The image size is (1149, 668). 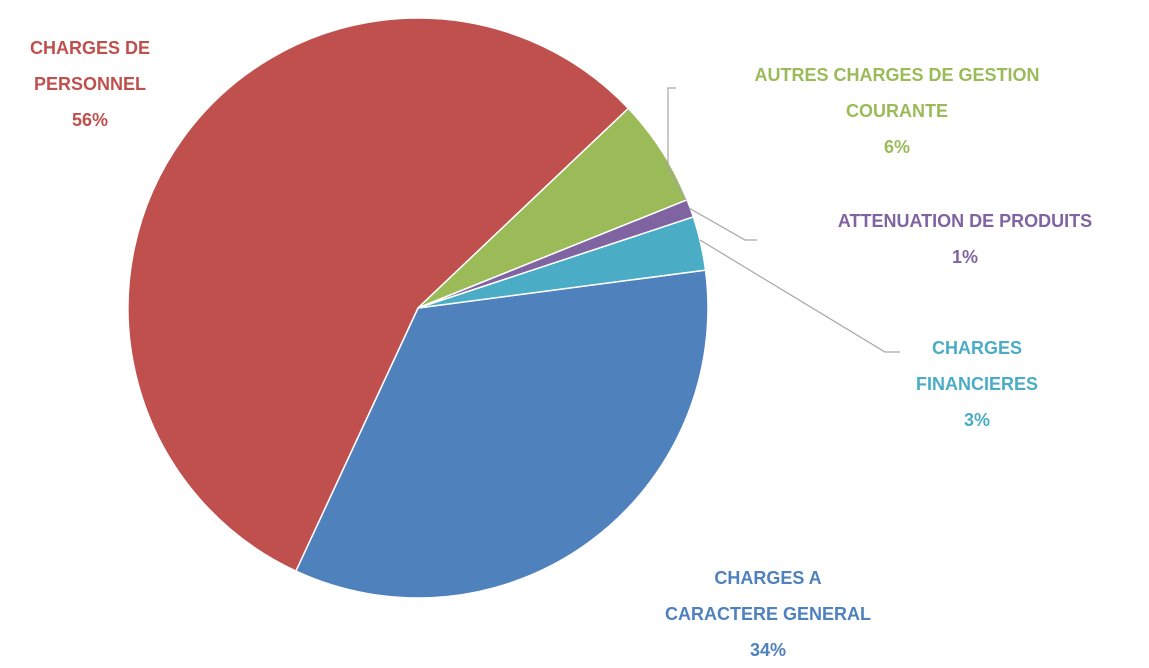 I want to click on slice-label: CHARGES FINANCIERES 3%, so click(x=977, y=384).